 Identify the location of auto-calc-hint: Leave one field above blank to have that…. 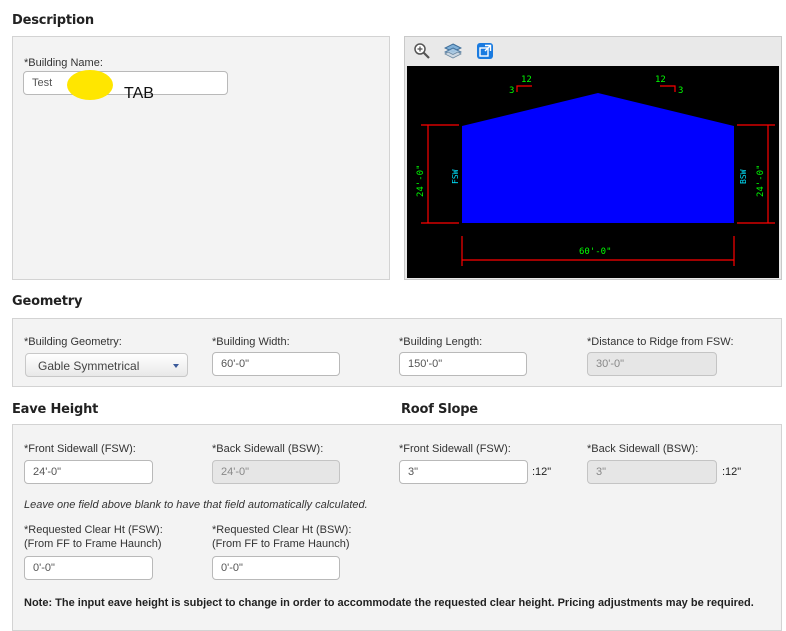
(196, 505).